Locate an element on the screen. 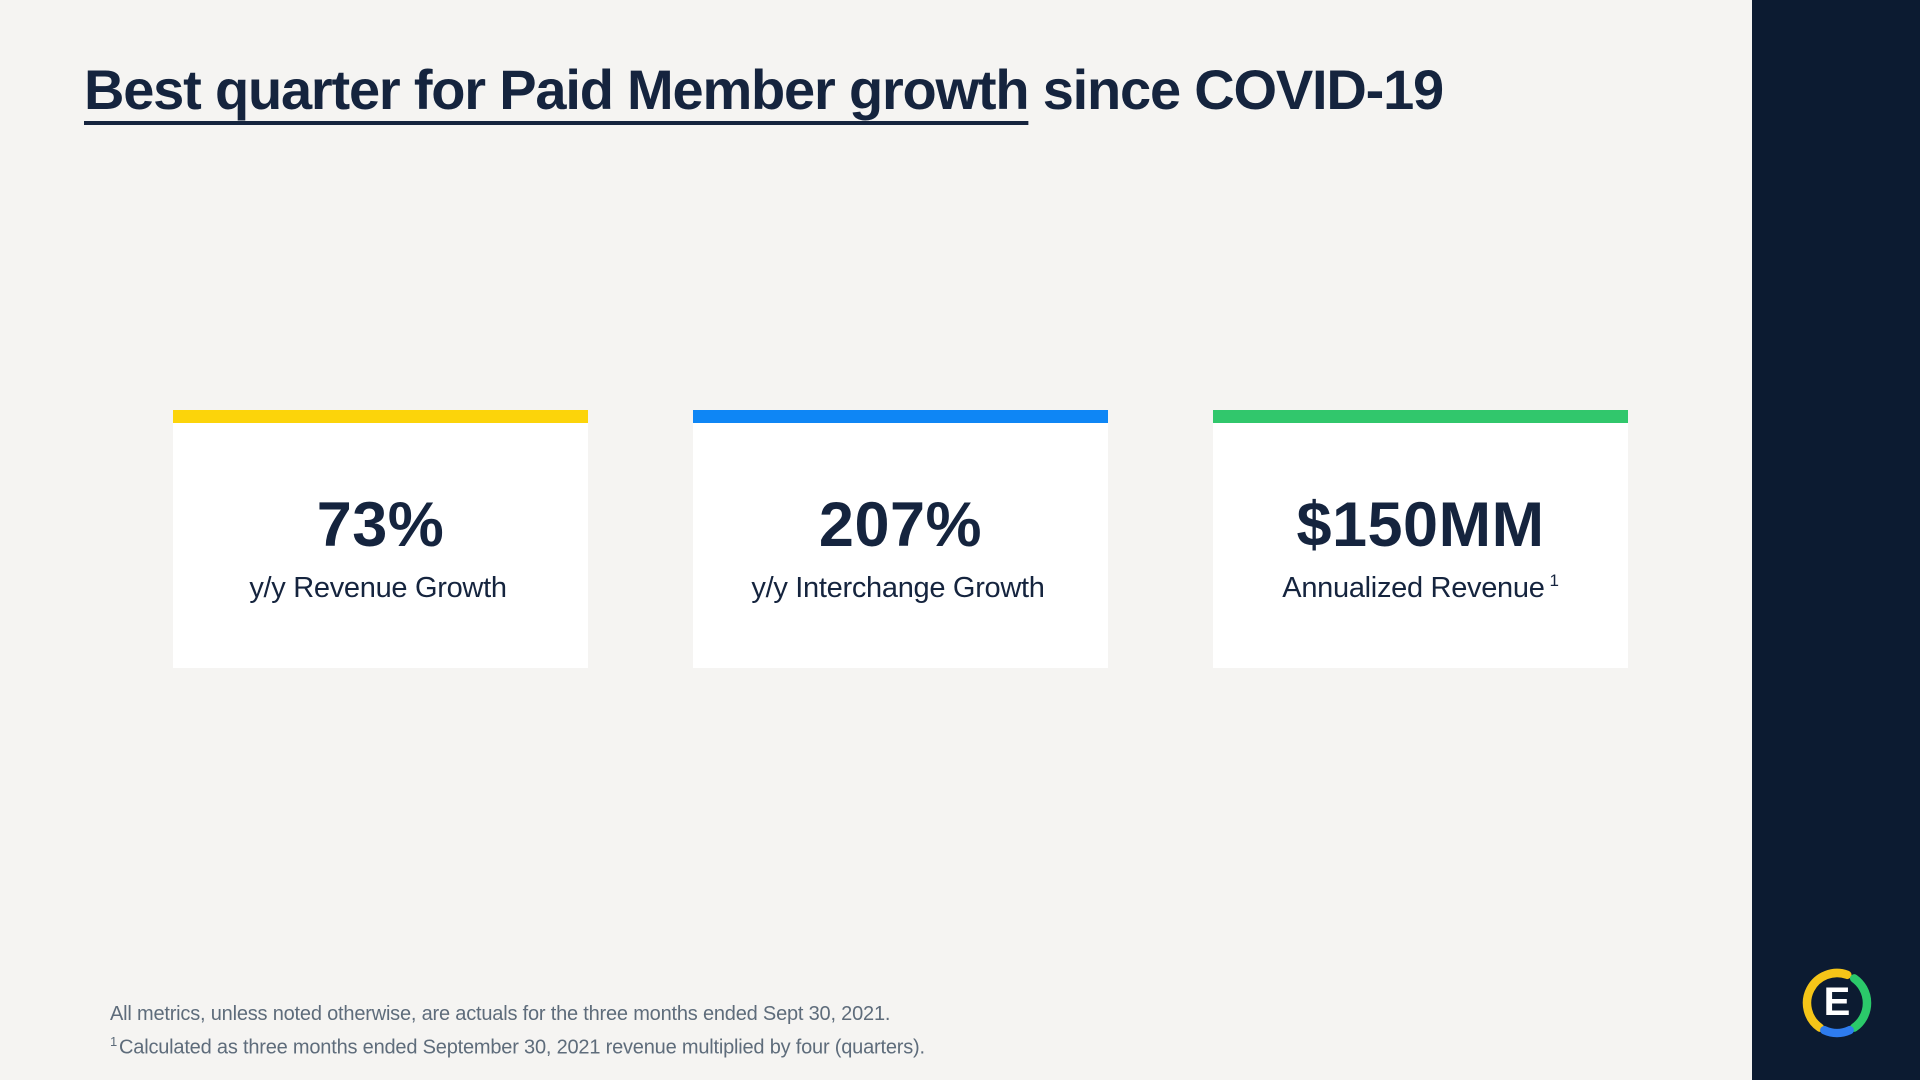 The height and width of the screenshot is (1080, 1920). brand-ring-icon is located at coordinates (1837, 1003).